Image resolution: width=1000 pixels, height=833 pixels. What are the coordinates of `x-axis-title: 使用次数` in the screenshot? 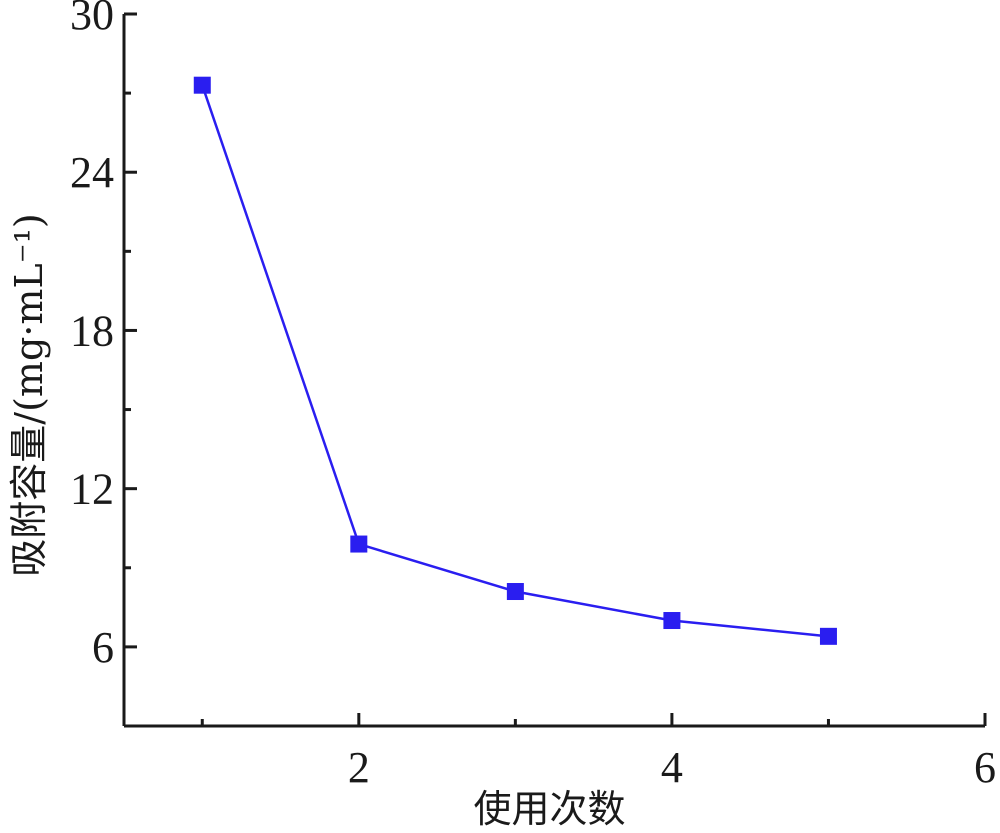 It's located at (549, 809).